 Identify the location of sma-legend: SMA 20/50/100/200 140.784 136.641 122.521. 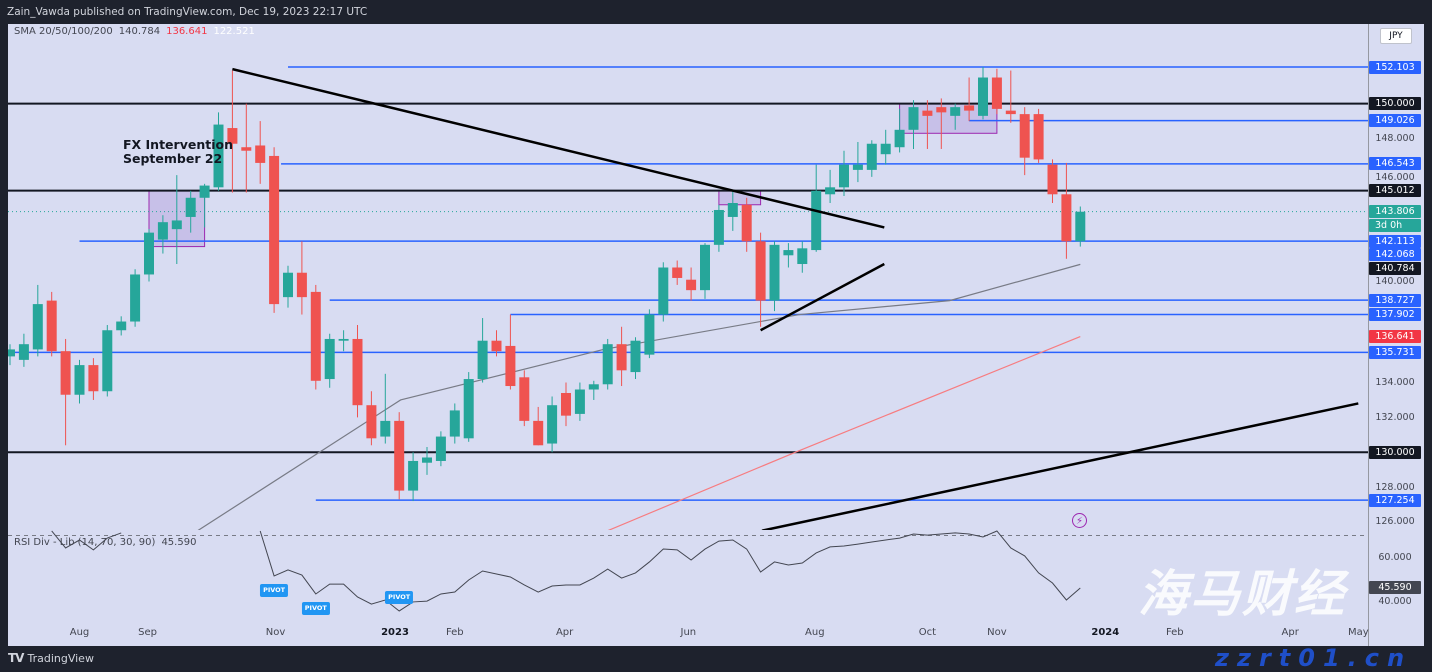
(134, 31).